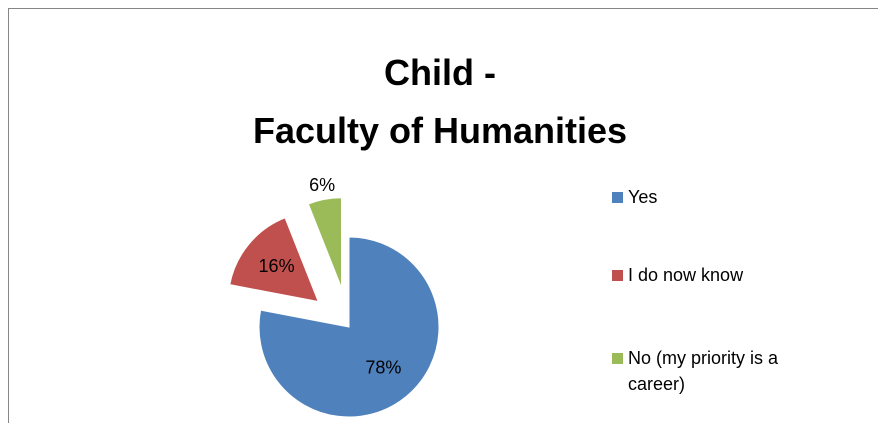  I want to click on legend-item: No (my priority is a career), so click(742, 371).